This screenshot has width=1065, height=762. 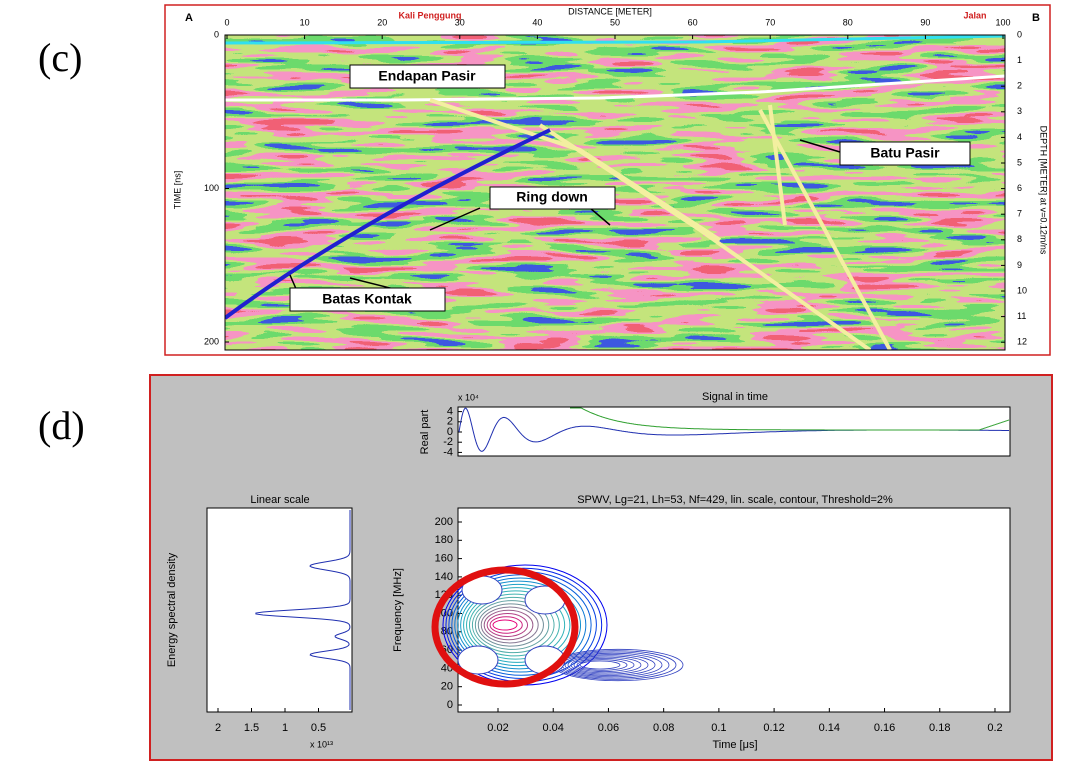 What do you see at coordinates (829, 728) in the screenshot?
I see `tick-label: 0.14` at bounding box center [829, 728].